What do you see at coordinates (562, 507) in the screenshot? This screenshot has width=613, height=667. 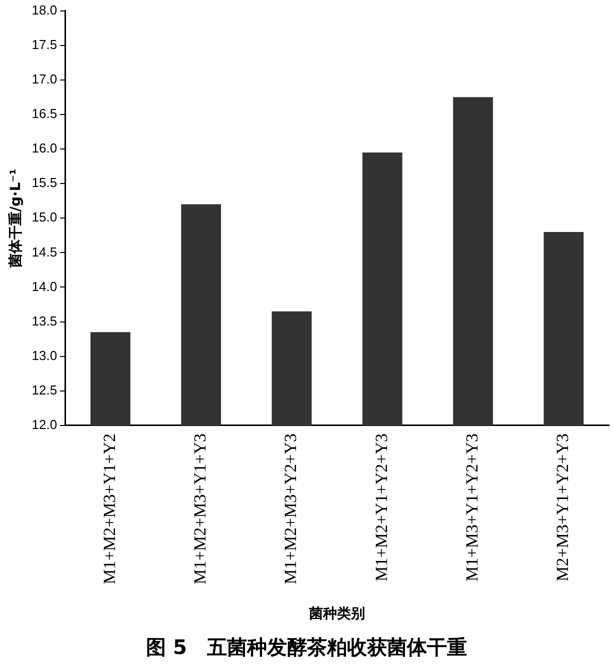 I see `x-tick-label: M2+M3+Y1+Y2+Y3` at bounding box center [562, 507].